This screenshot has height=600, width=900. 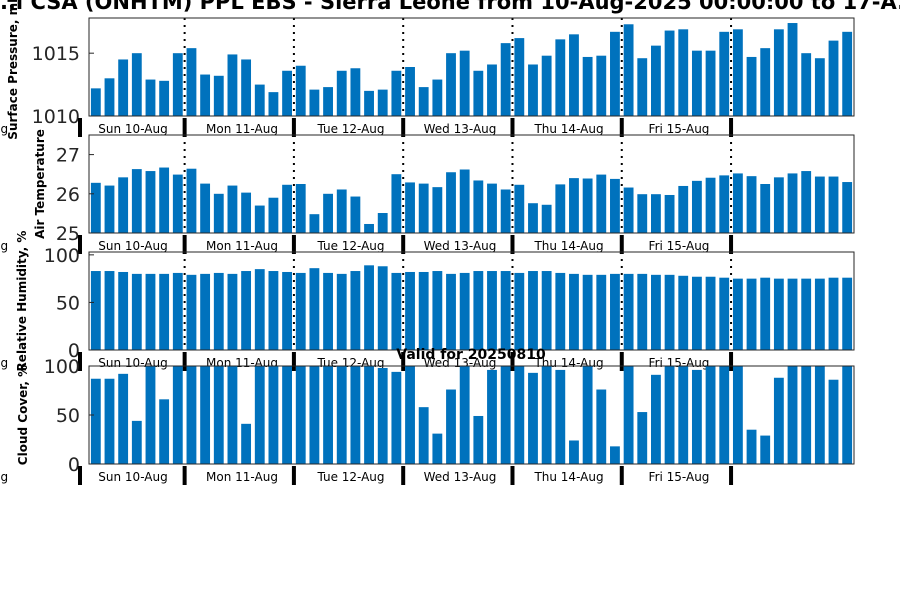 What do you see at coordinates (350, 246) in the screenshot?
I see `x-tick-label: Tue 12-Aug` at bounding box center [350, 246].